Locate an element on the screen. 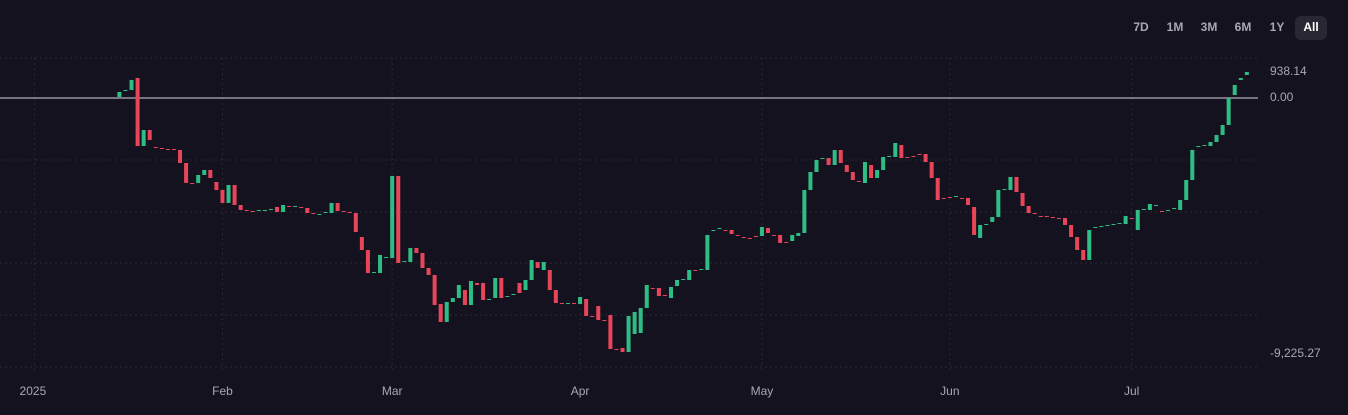 The width and height of the screenshot is (1348, 415). x-tick-label: Jul is located at coordinates (1131, 391).